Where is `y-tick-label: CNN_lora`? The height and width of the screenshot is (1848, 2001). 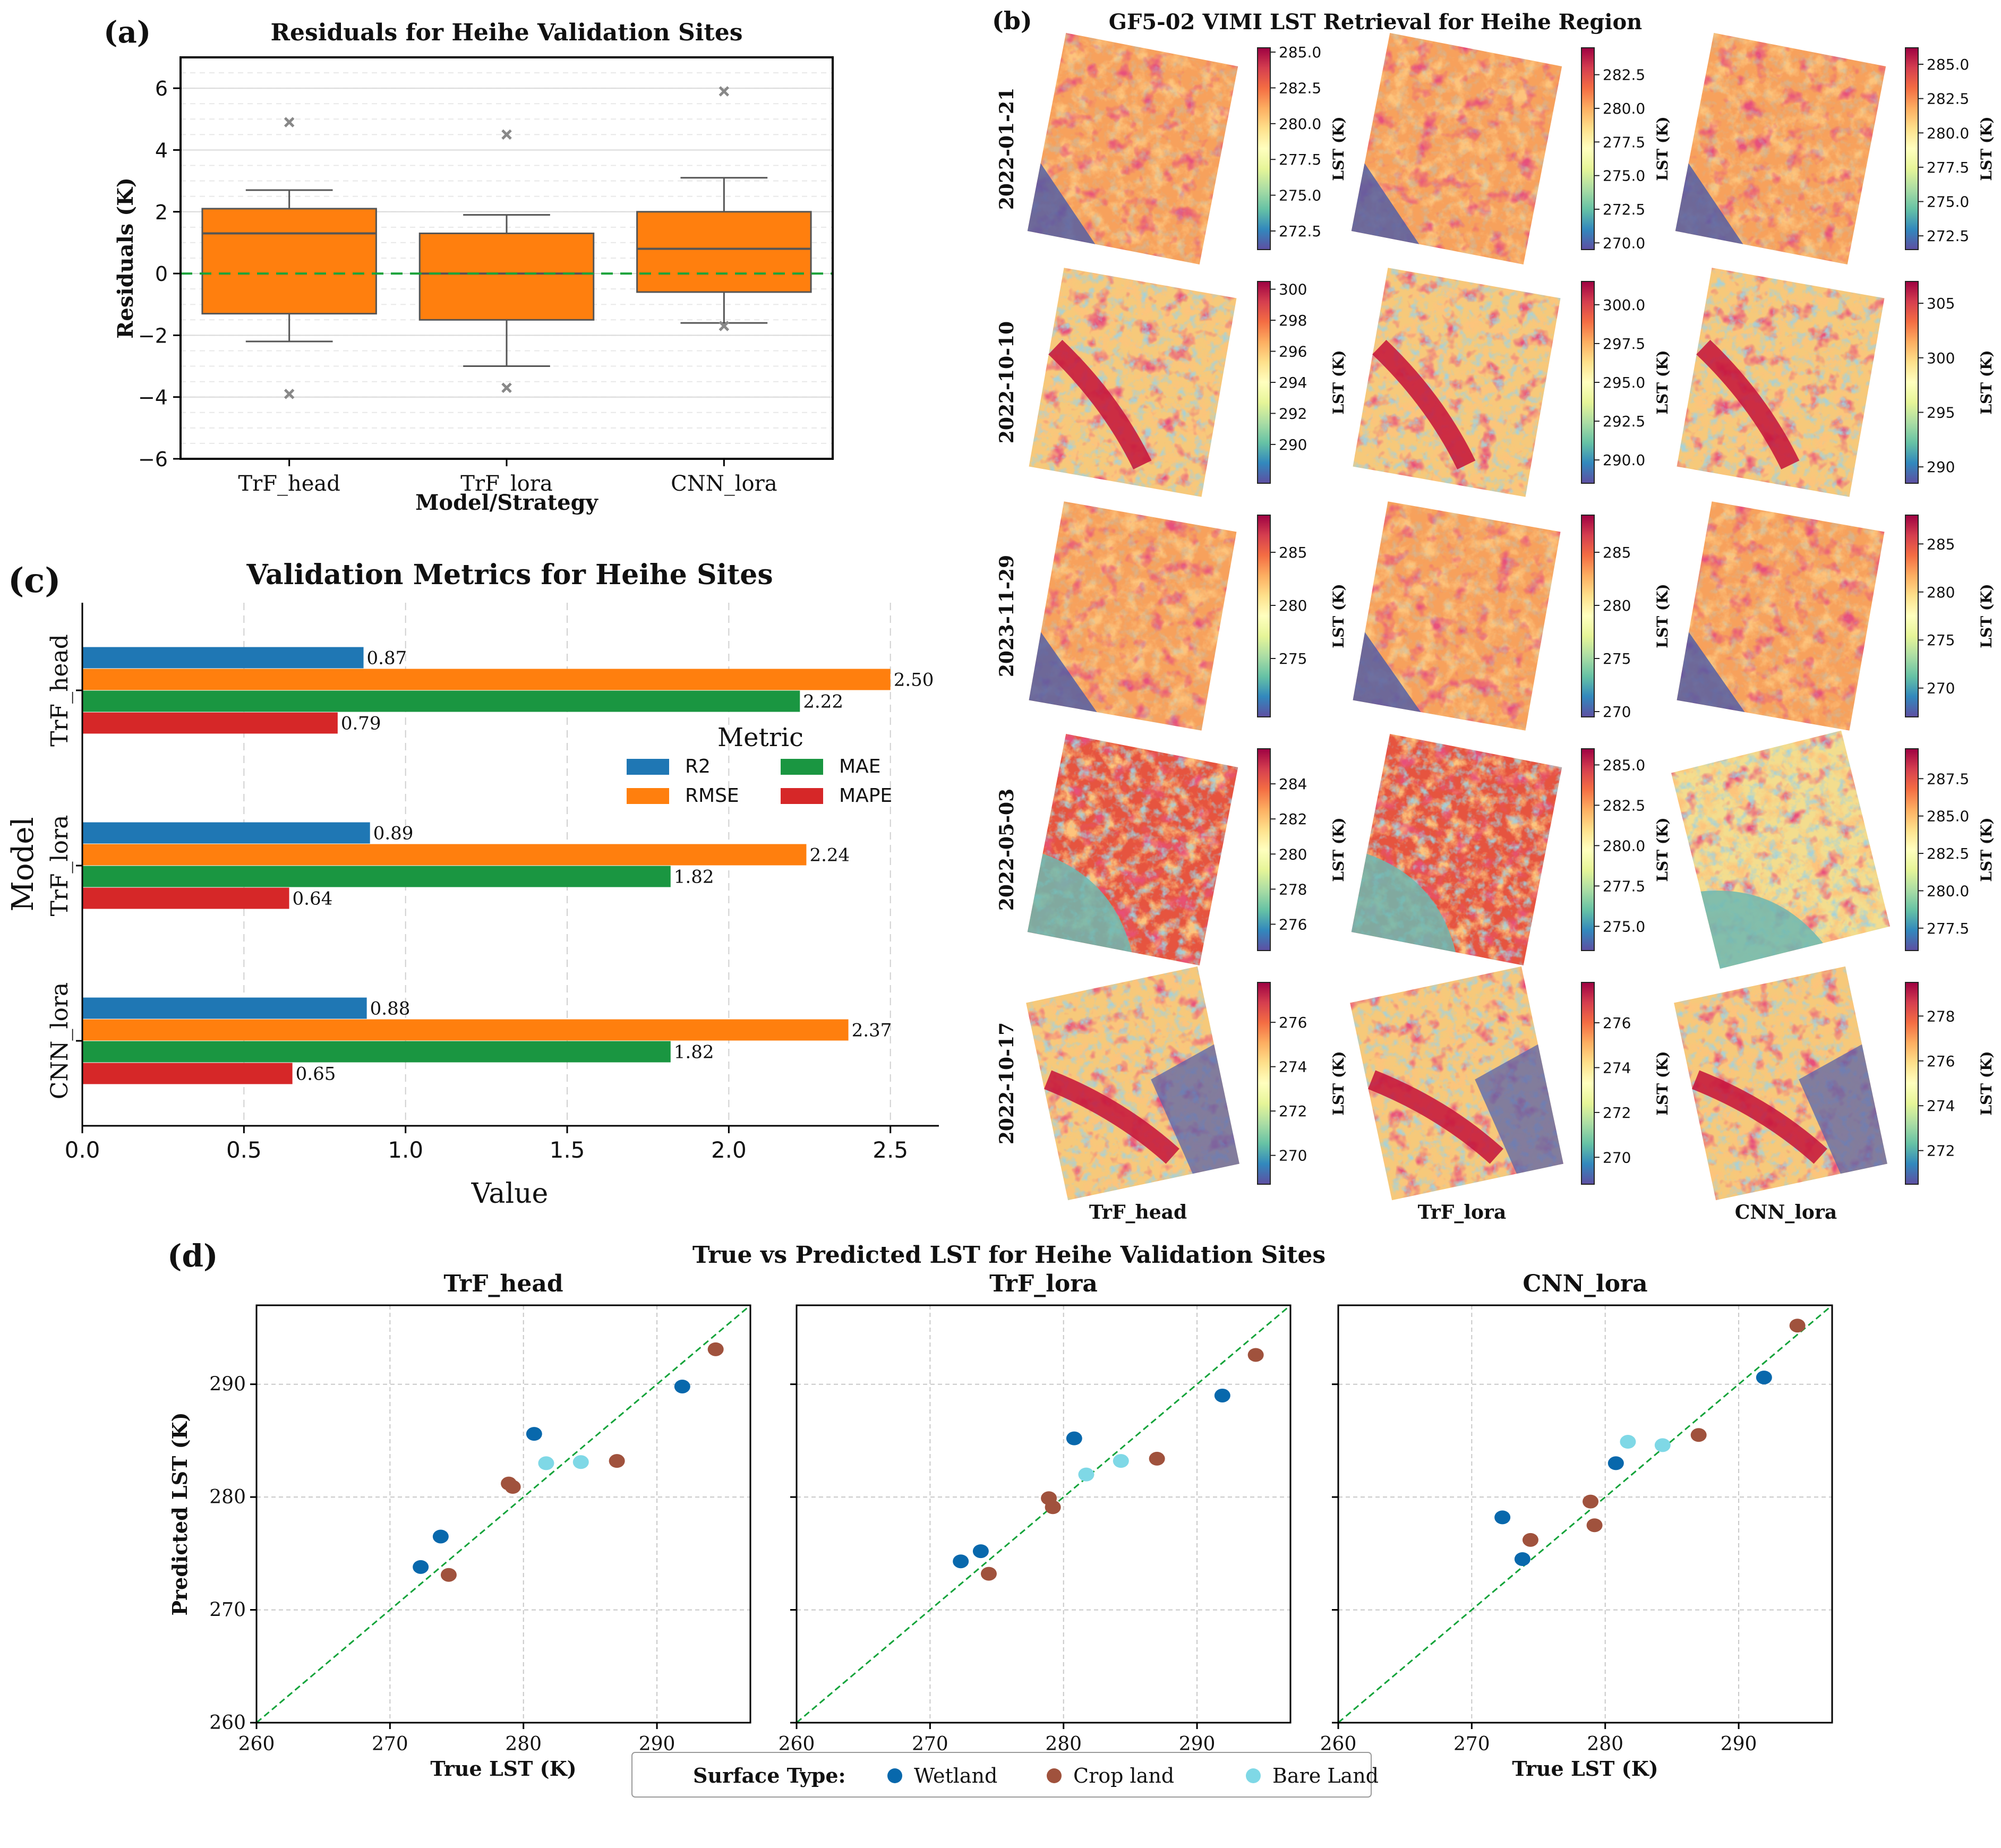 y-tick-label: CNN_lora is located at coordinates (59, 1041).